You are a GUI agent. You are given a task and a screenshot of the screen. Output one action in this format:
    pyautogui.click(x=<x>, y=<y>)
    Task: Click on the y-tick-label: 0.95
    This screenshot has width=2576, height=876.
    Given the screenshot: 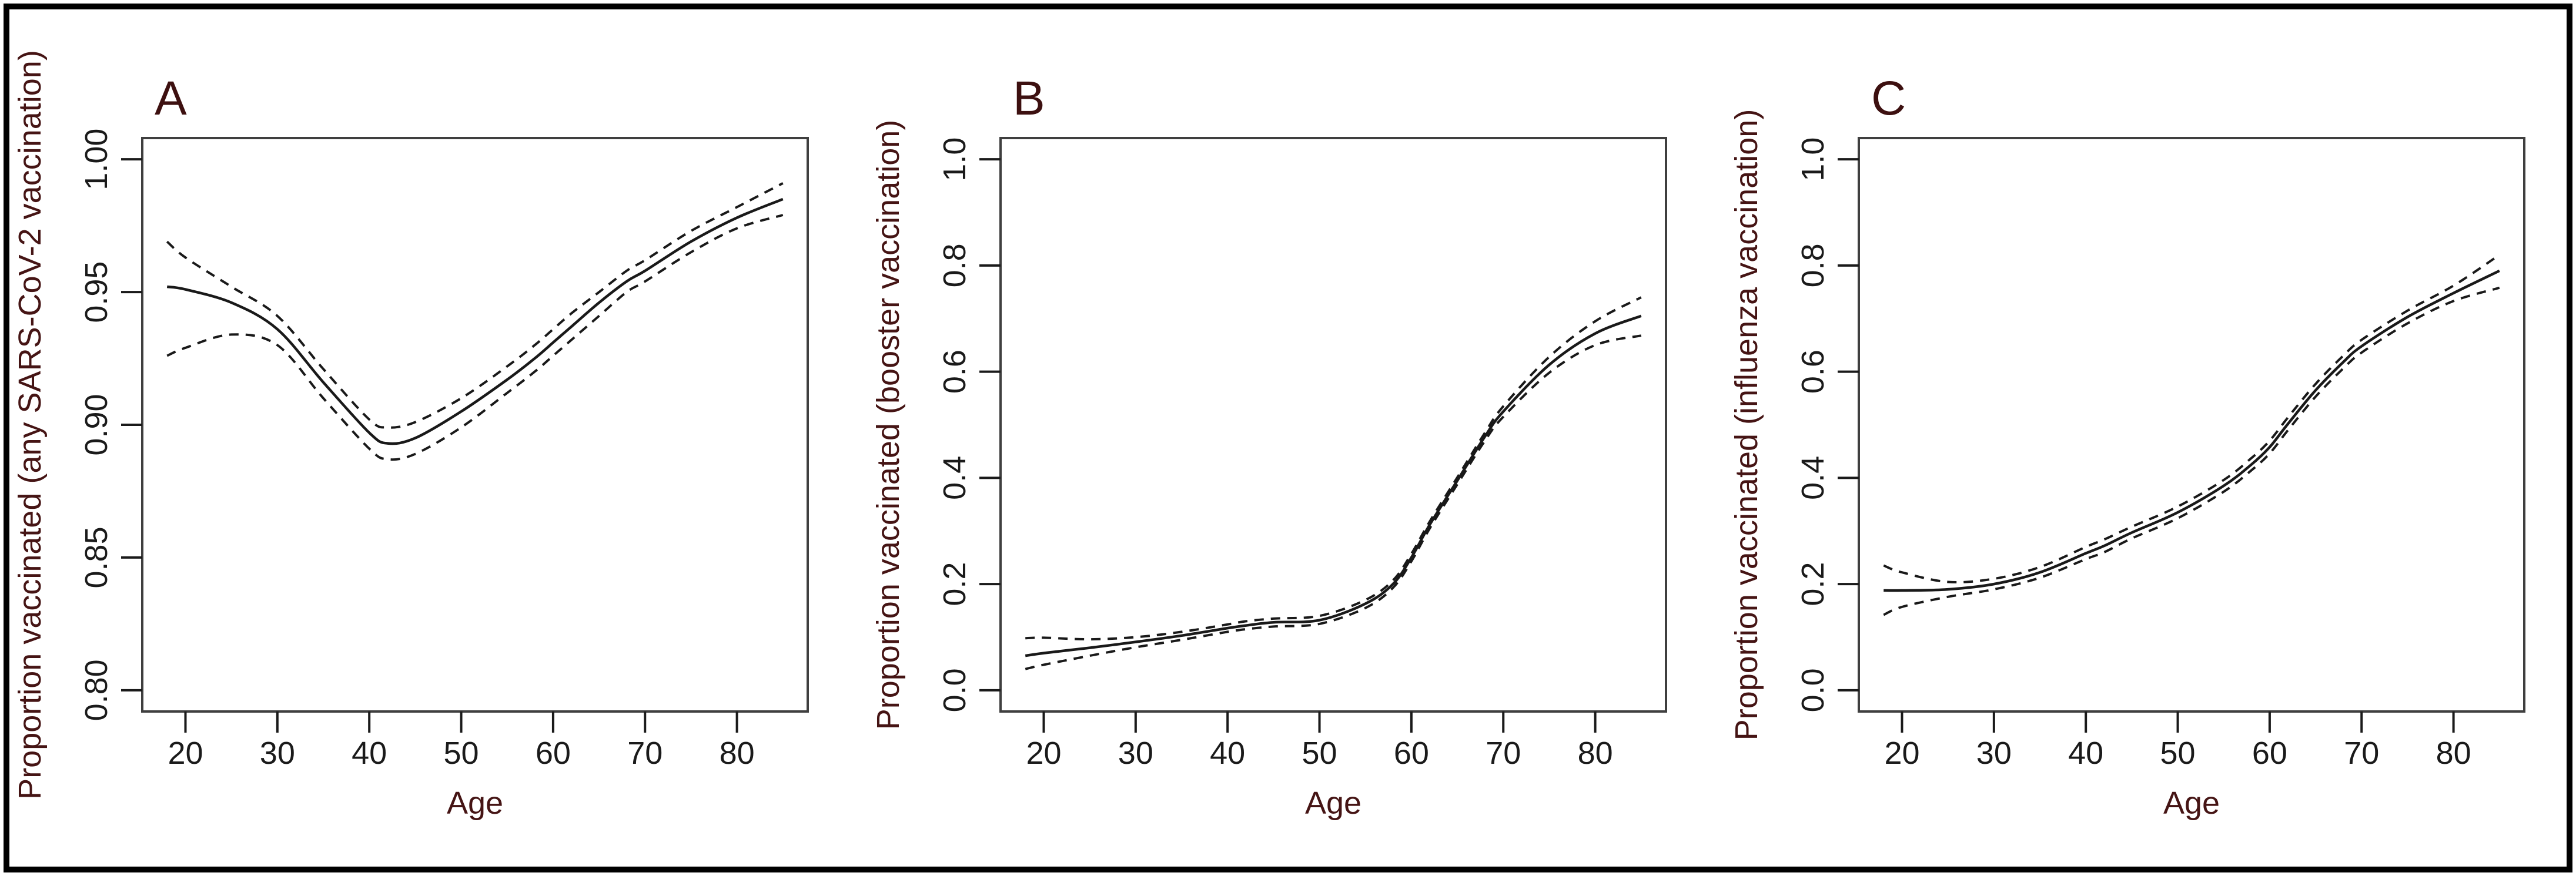 What is the action you would take?
    pyautogui.click(x=96, y=292)
    